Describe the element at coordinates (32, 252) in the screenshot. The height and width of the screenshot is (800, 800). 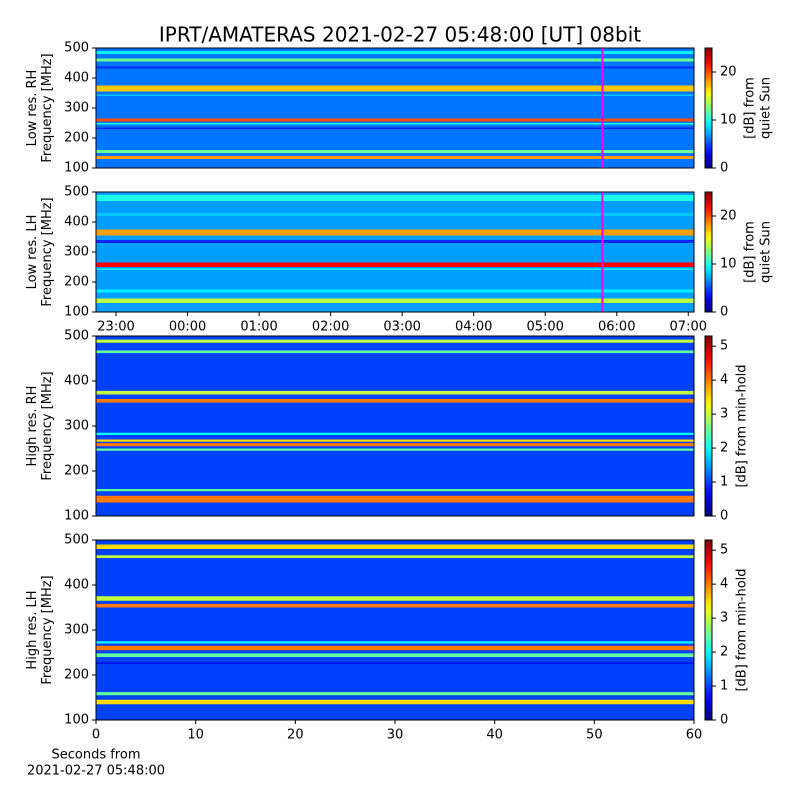
I see `y-axis-label: Low res. LH` at that location.